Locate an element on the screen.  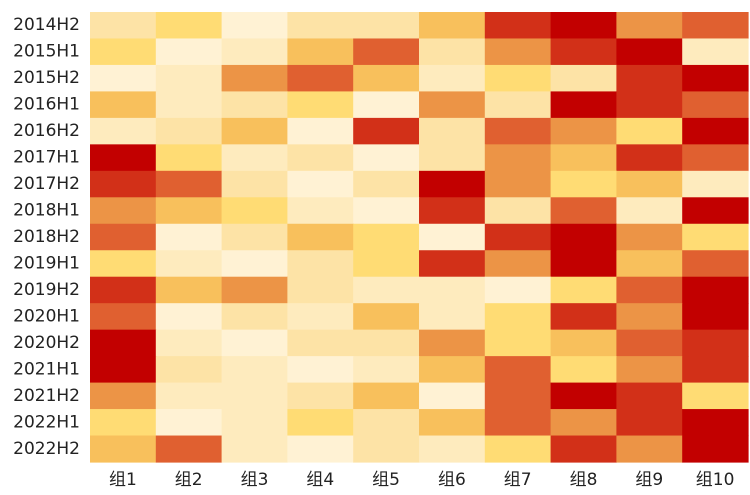
x-tick-label: 组2 is located at coordinates (189, 480).